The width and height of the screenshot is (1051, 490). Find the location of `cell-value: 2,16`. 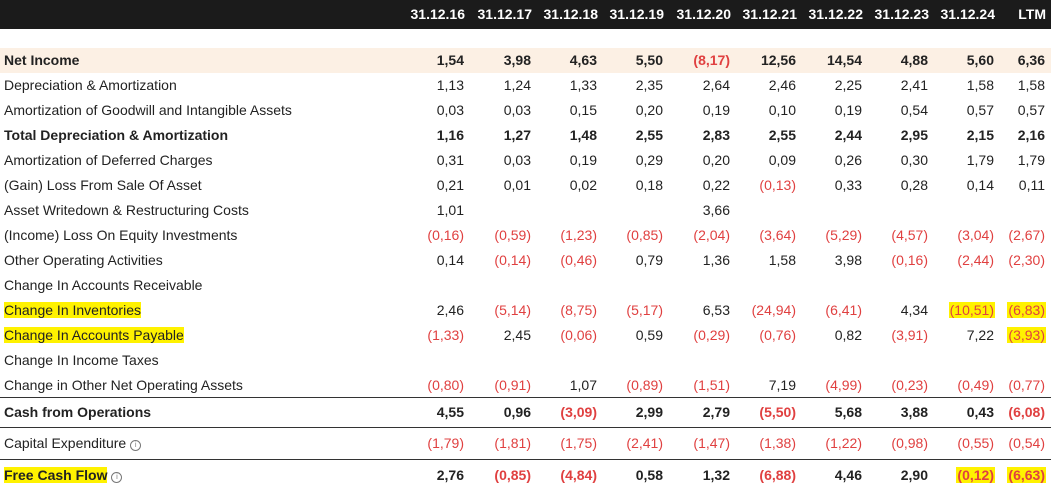

cell-value: 2,16 is located at coordinates (1031, 135).